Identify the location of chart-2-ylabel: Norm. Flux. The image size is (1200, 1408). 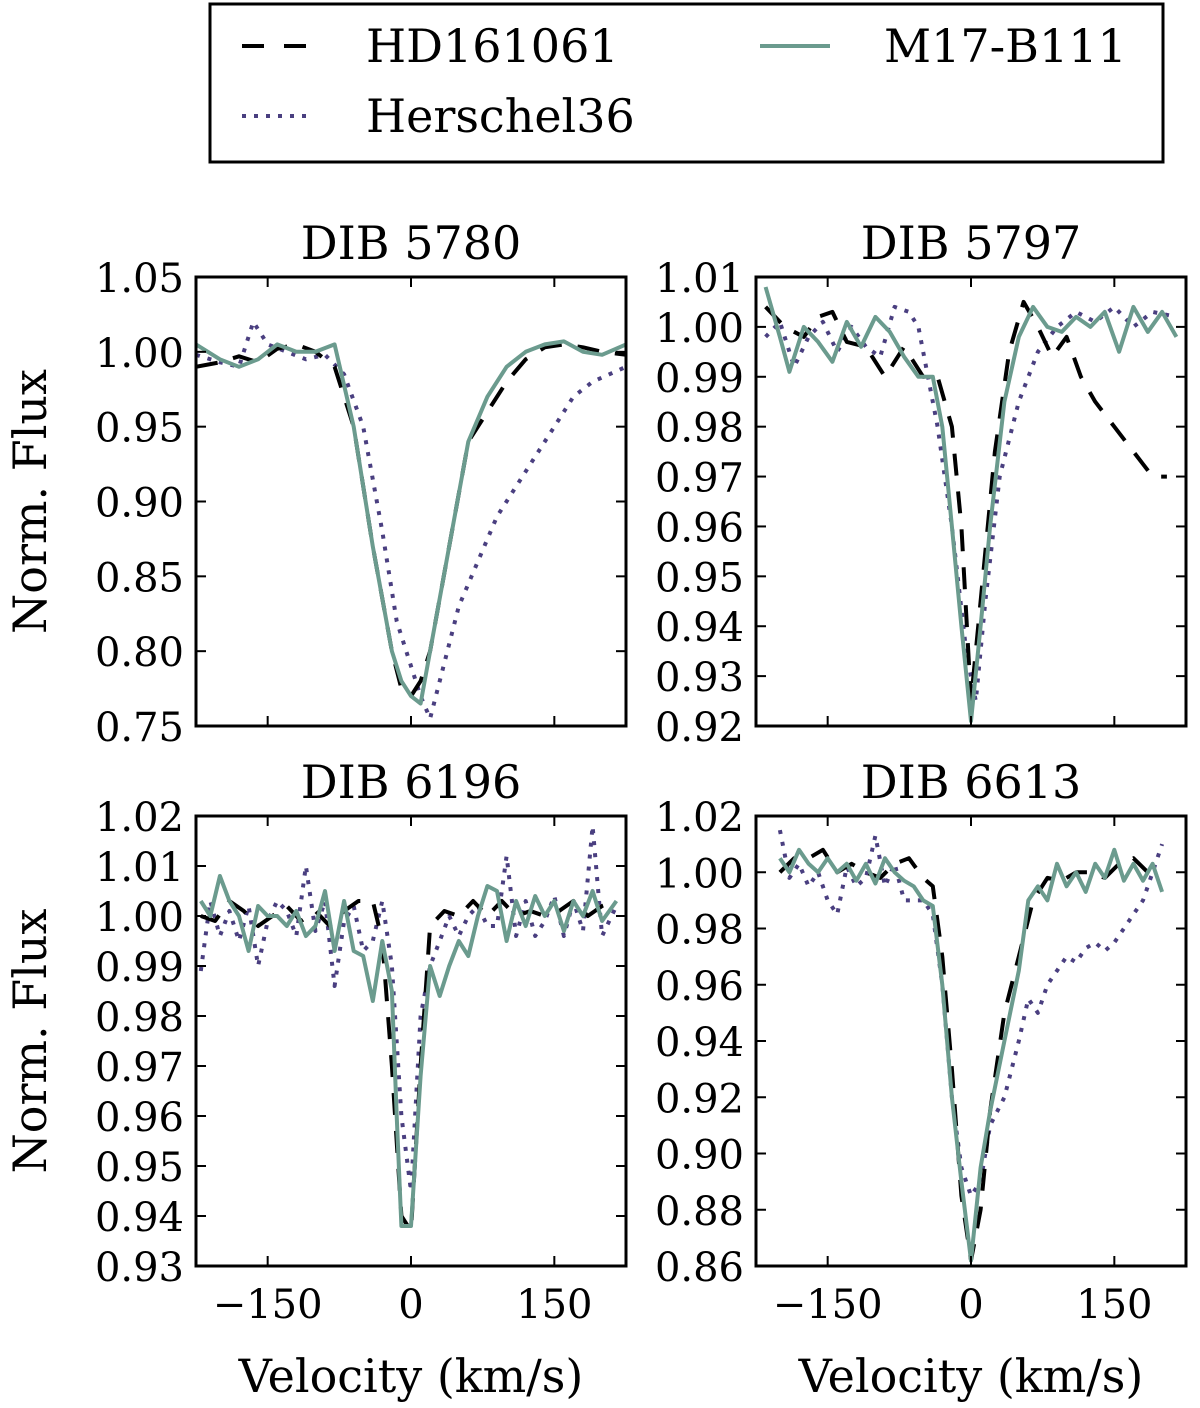
(30, 1040).